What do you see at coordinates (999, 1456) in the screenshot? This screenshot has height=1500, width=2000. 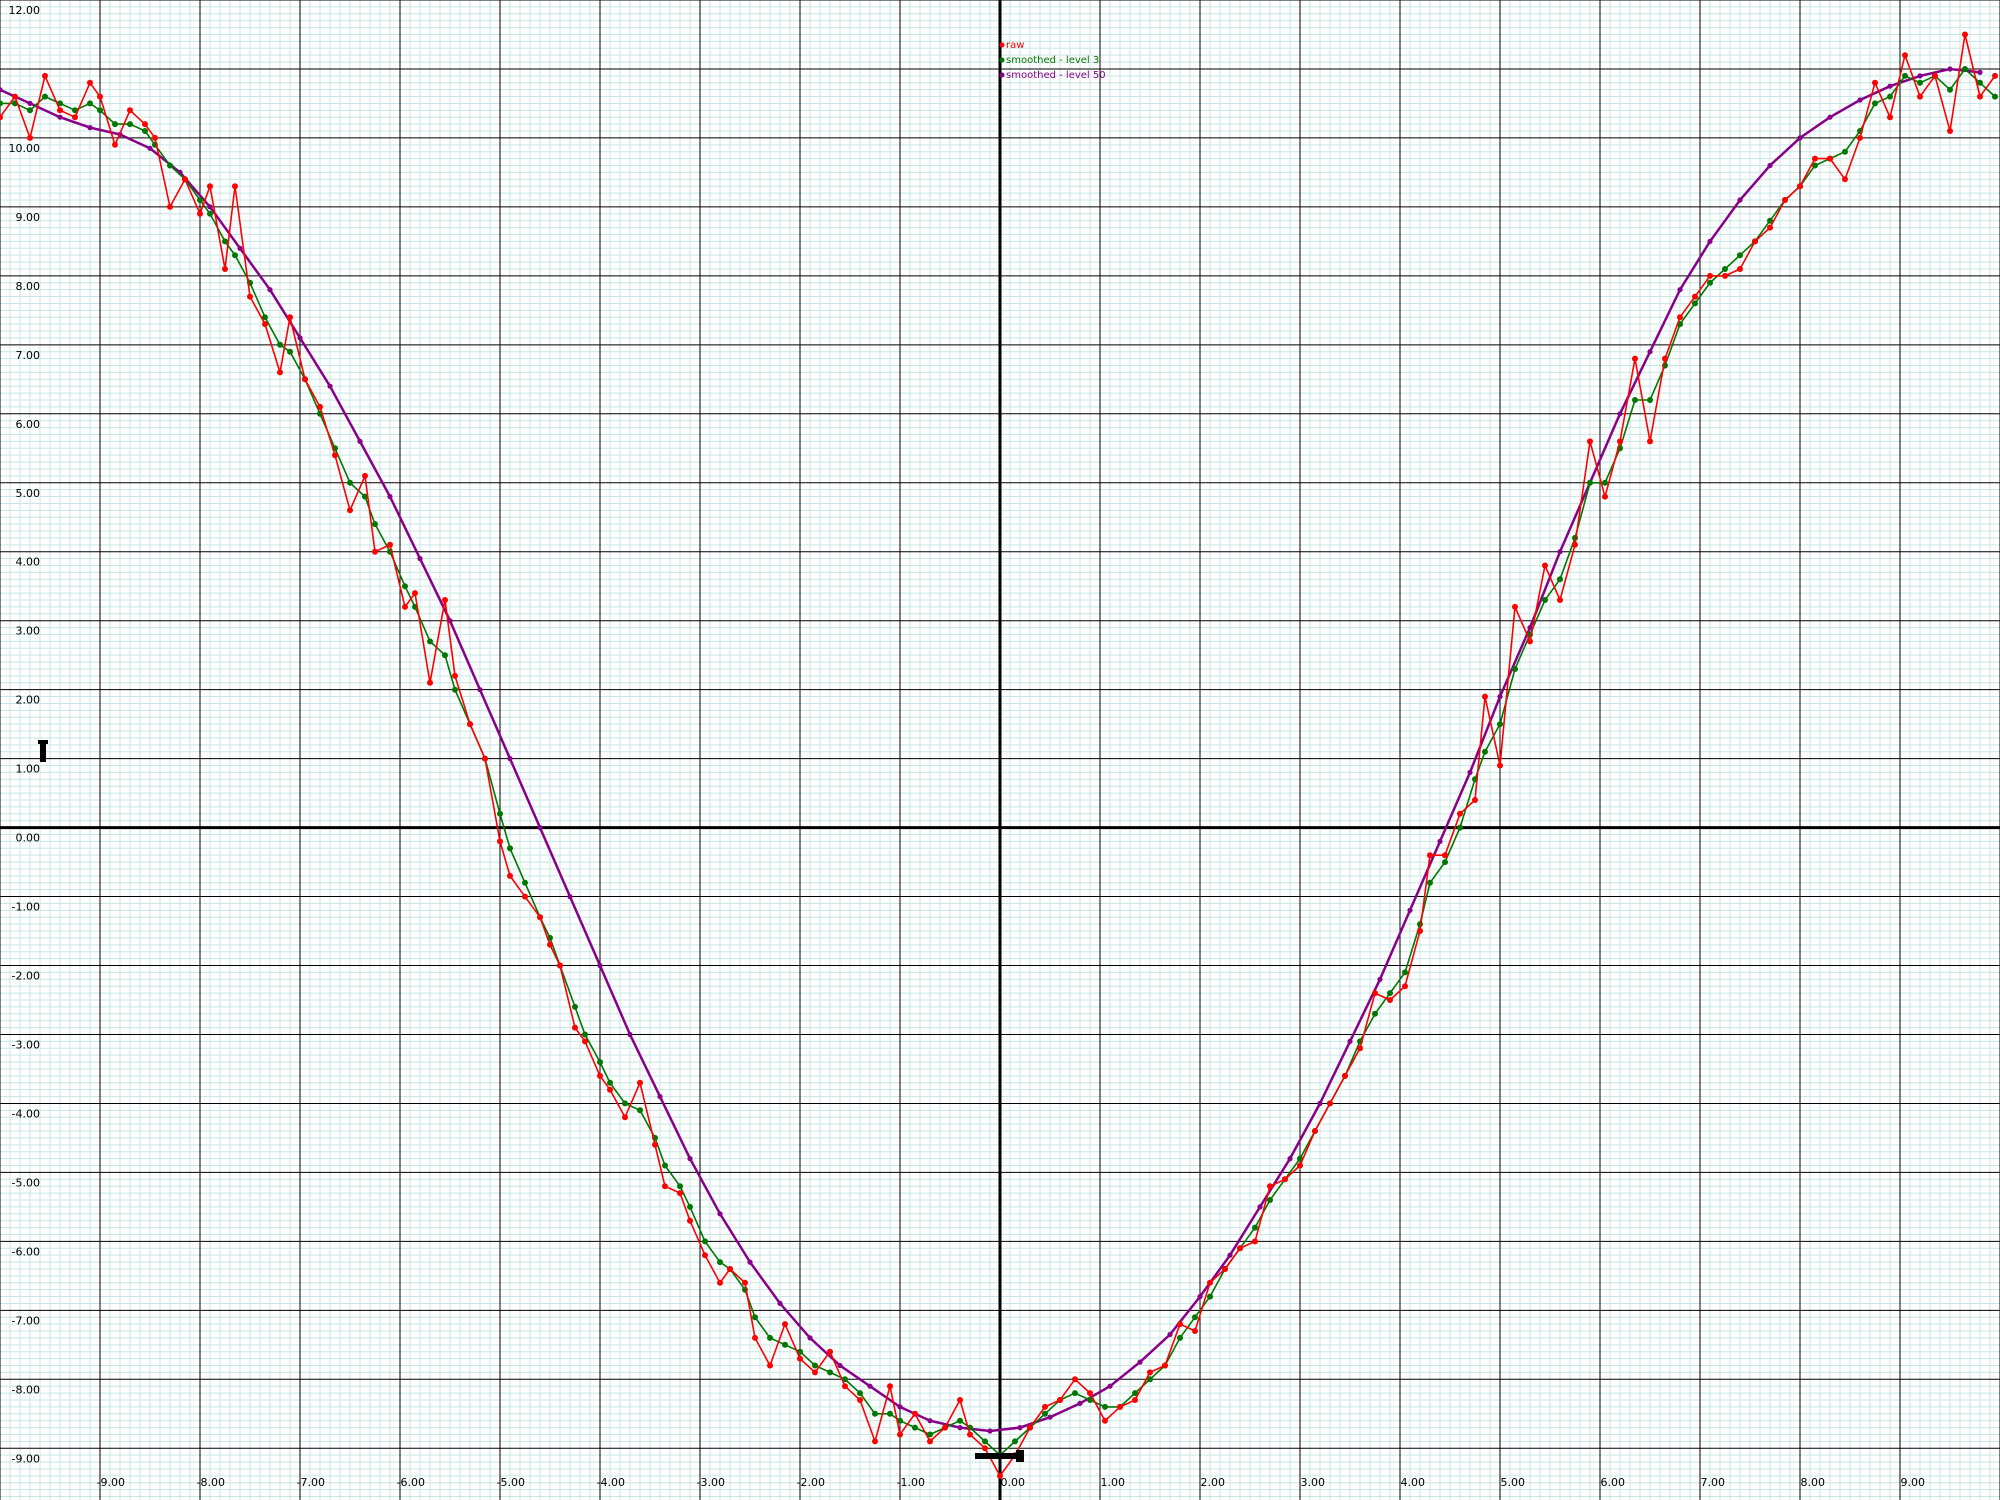 I see `x-axis-marker-icon` at bounding box center [999, 1456].